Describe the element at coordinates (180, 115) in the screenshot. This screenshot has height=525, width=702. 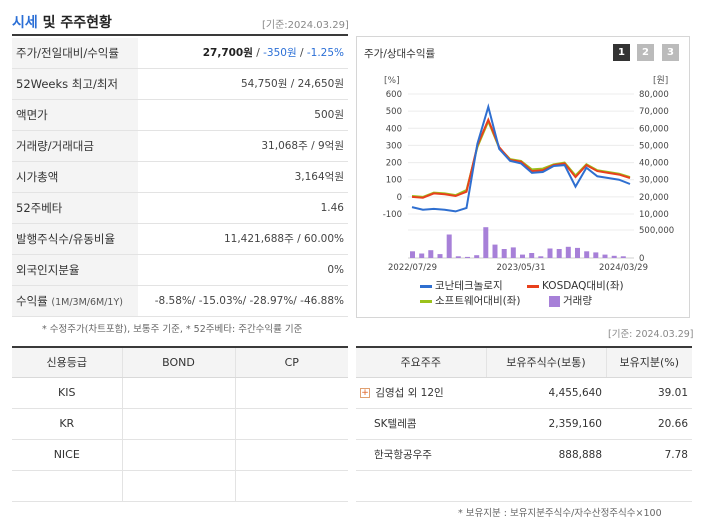
I see `info-row-par-value: 액면가 500원` at that location.